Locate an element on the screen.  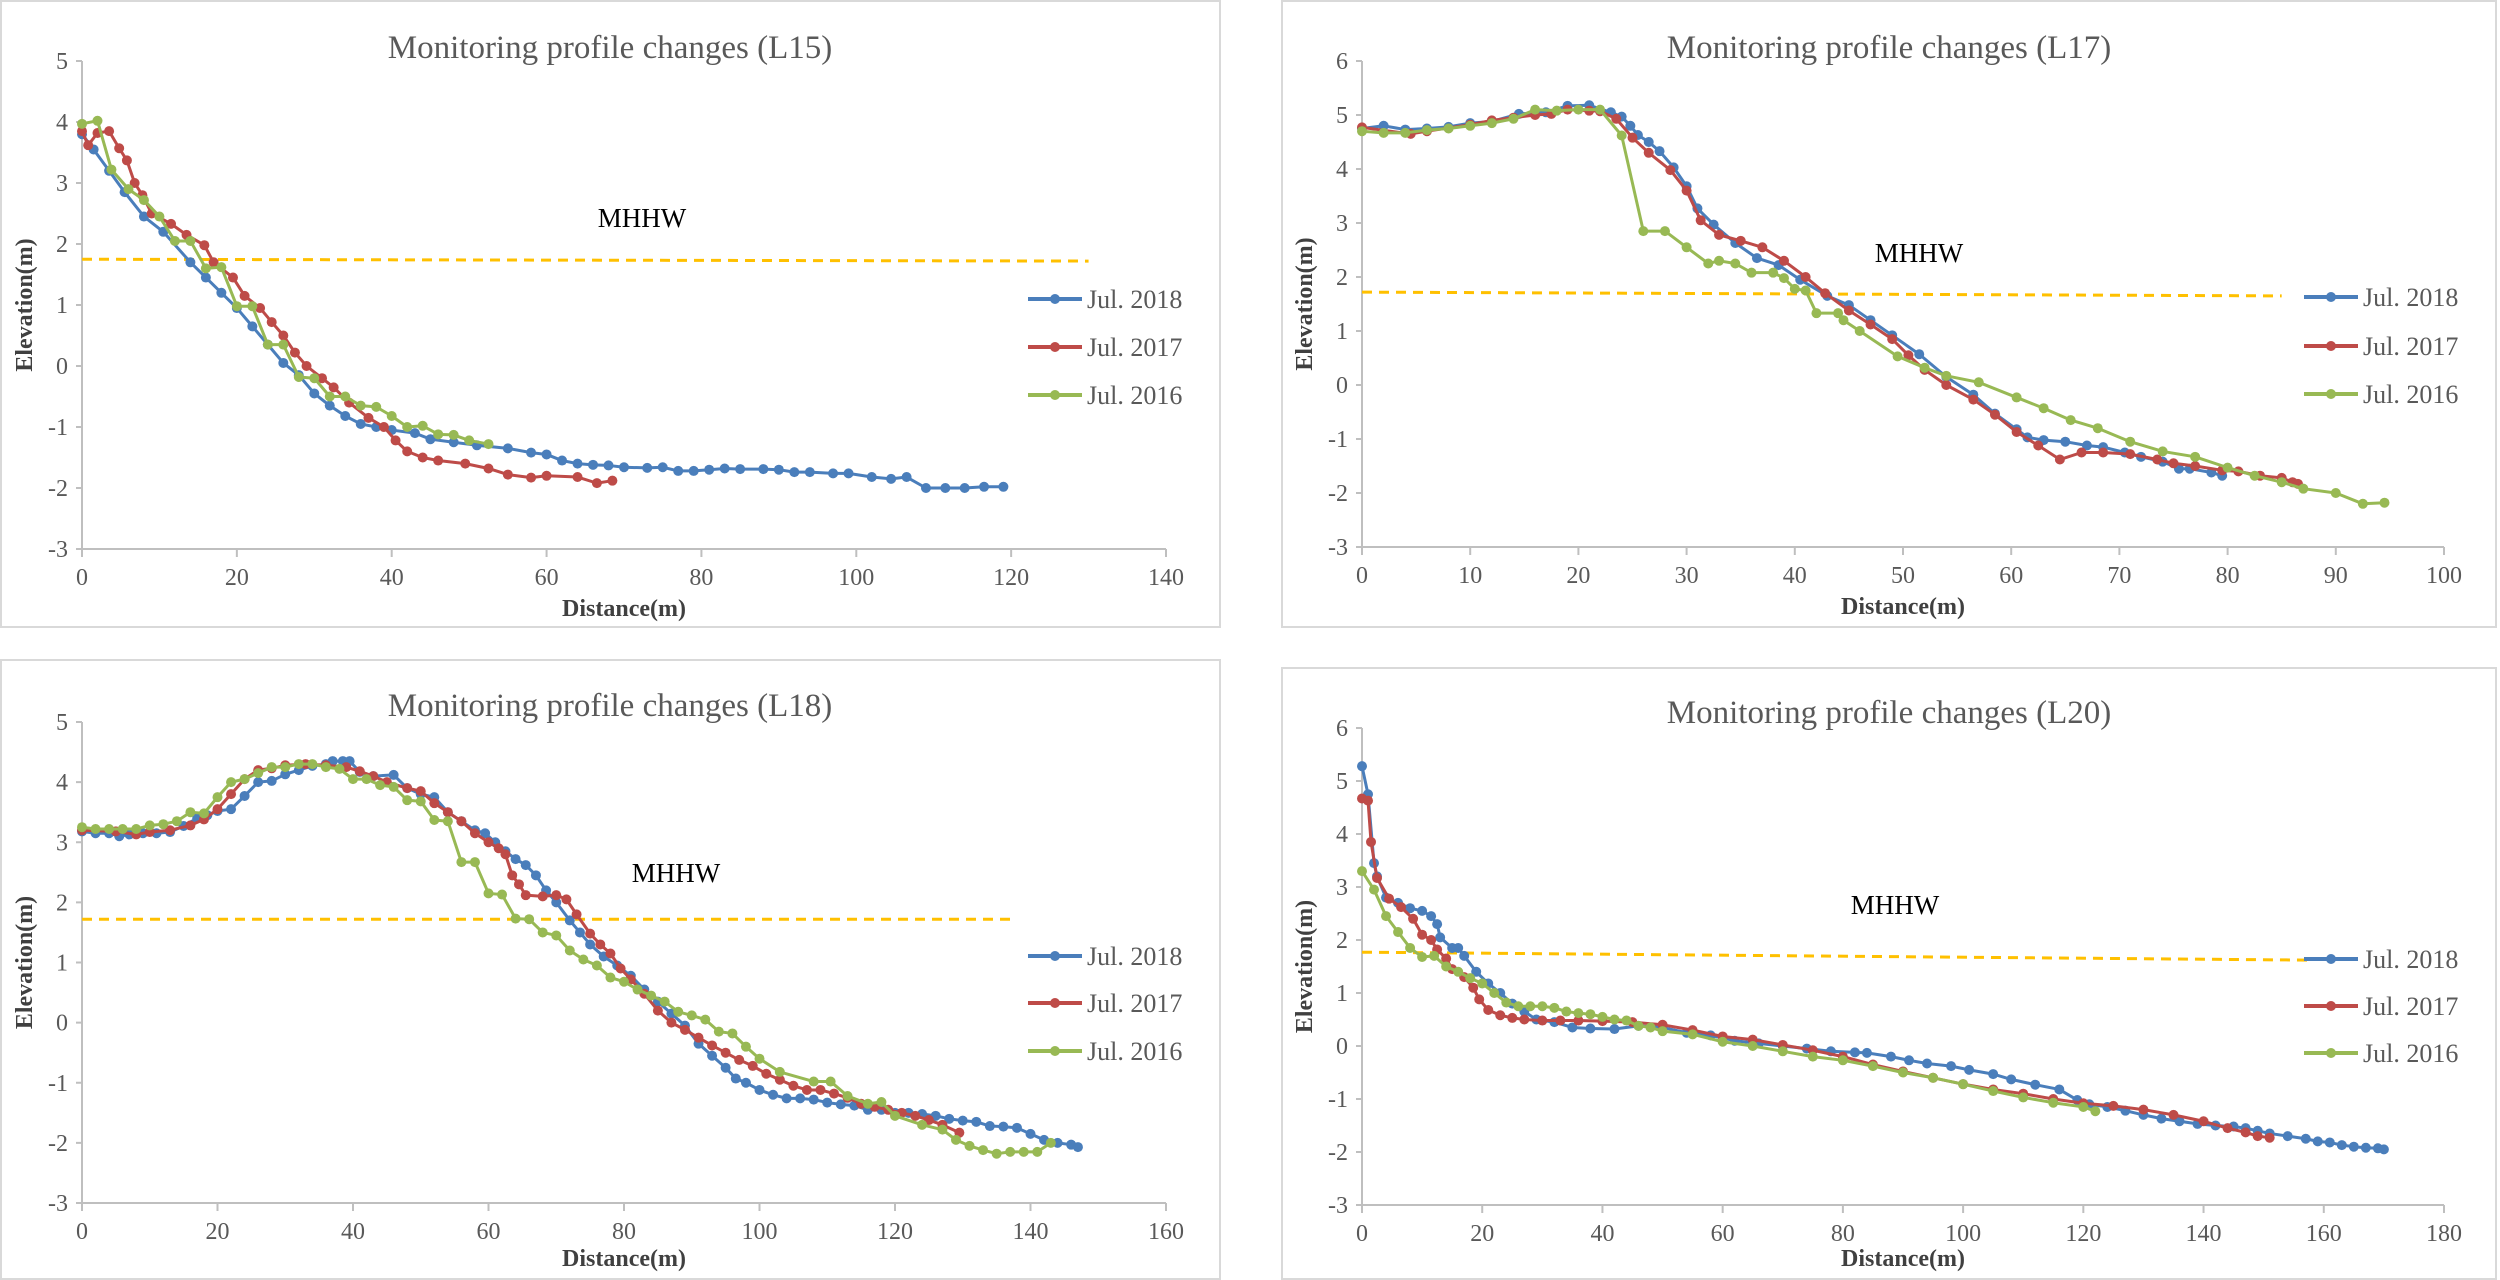
y-tick-label: 6 is located at coordinates (1342, 729).